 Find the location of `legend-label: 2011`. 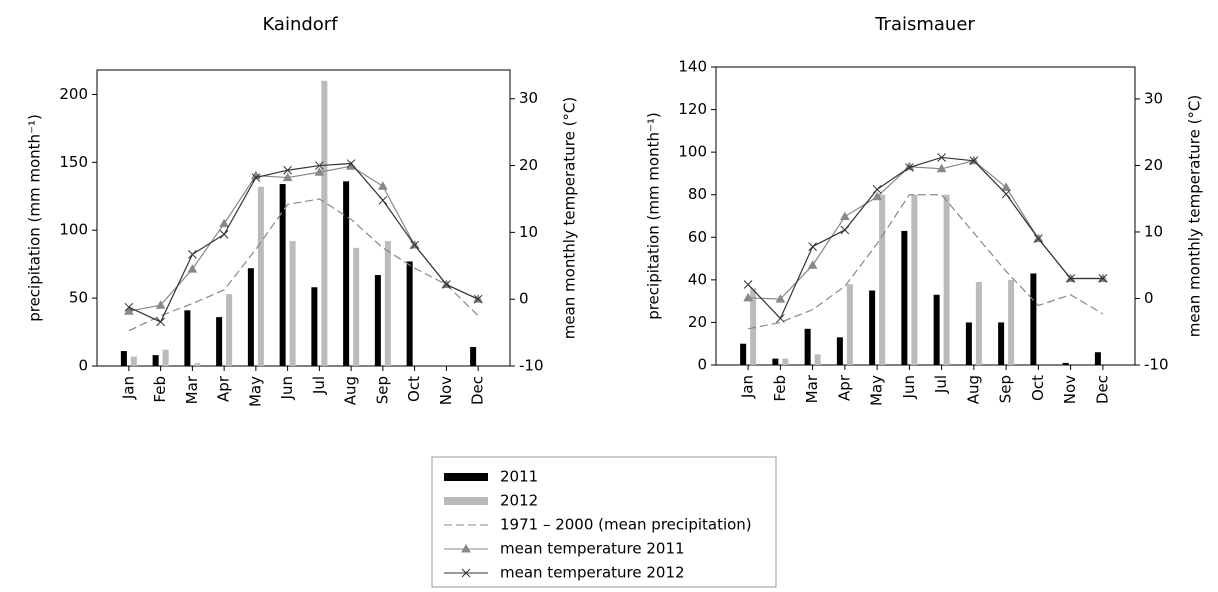

legend-label: 2011 is located at coordinates (519, 477).